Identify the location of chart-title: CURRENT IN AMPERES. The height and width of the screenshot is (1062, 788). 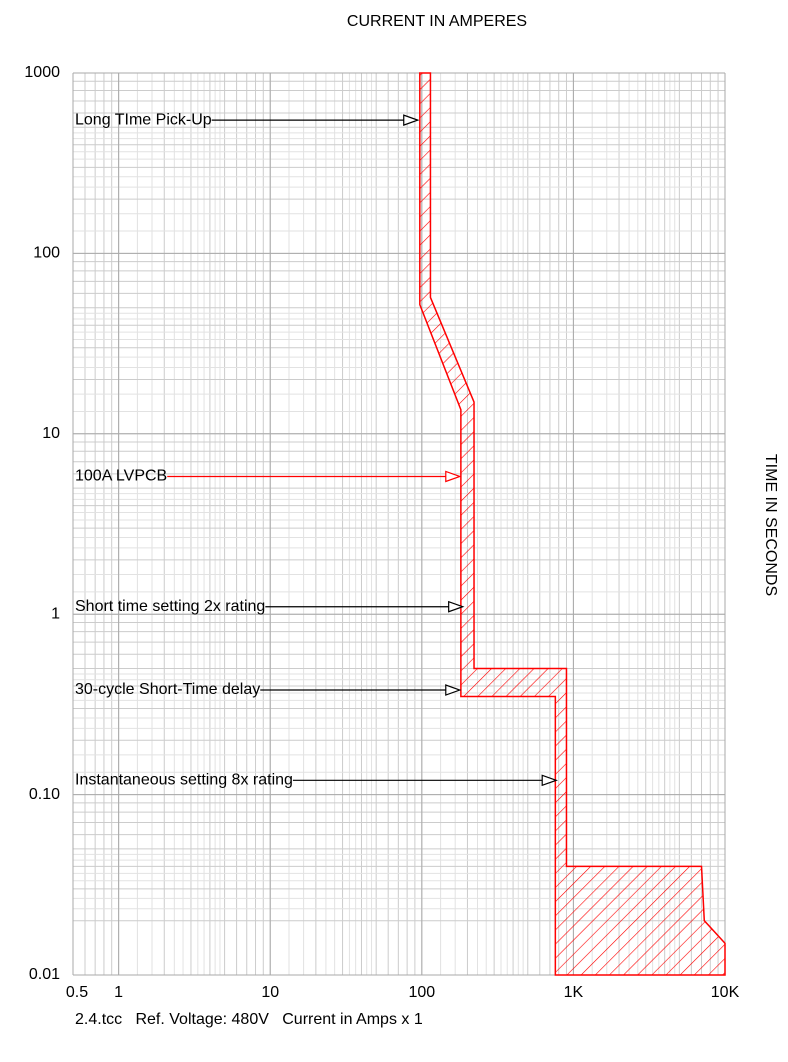
(437, 21).